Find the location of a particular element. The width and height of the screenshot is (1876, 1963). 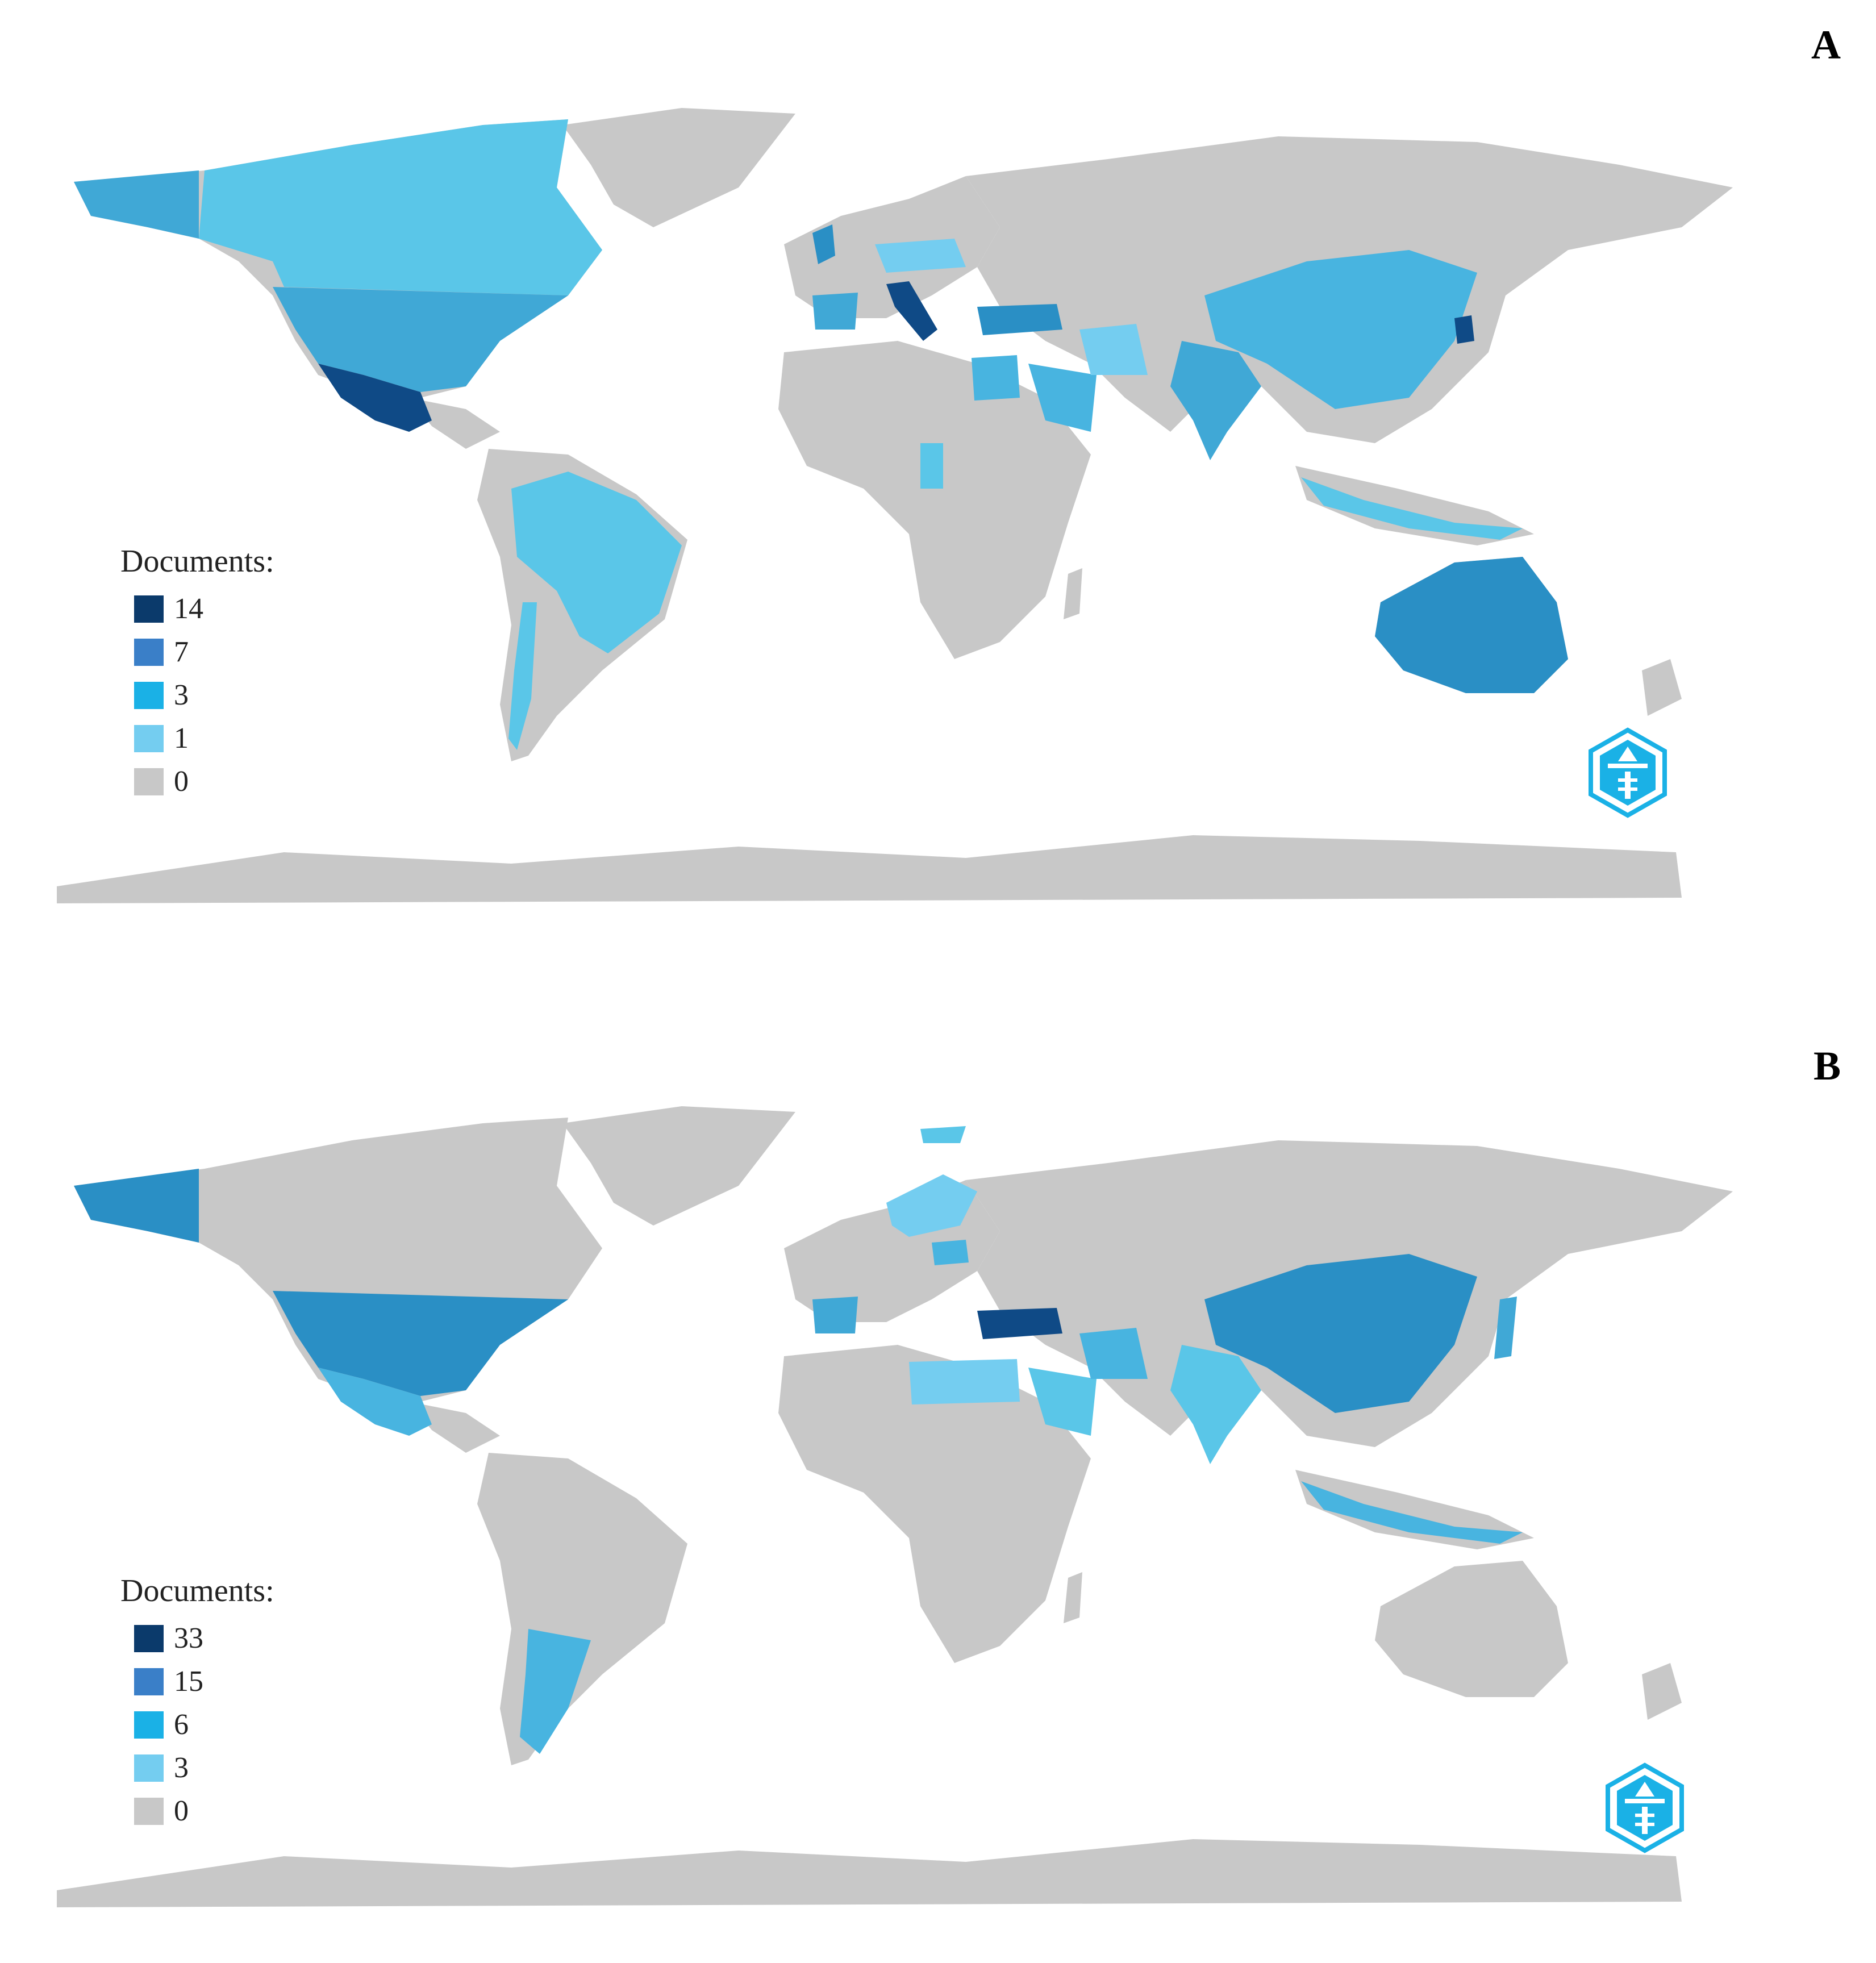

legend: Documents: 33 15 6 3 0 is located at coordinates (197, 1704).